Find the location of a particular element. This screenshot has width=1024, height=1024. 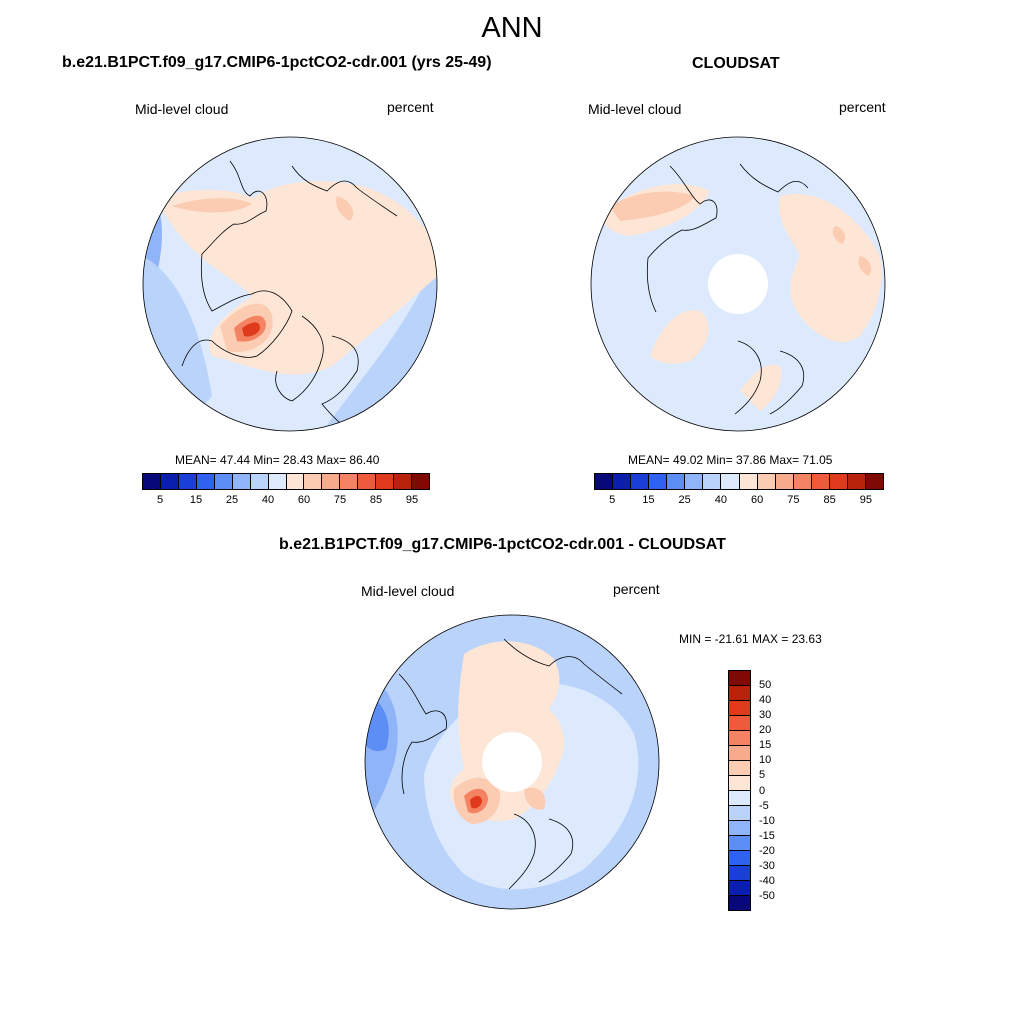

colorbar-tick-label: 30 is located at coordinates (765, 715).